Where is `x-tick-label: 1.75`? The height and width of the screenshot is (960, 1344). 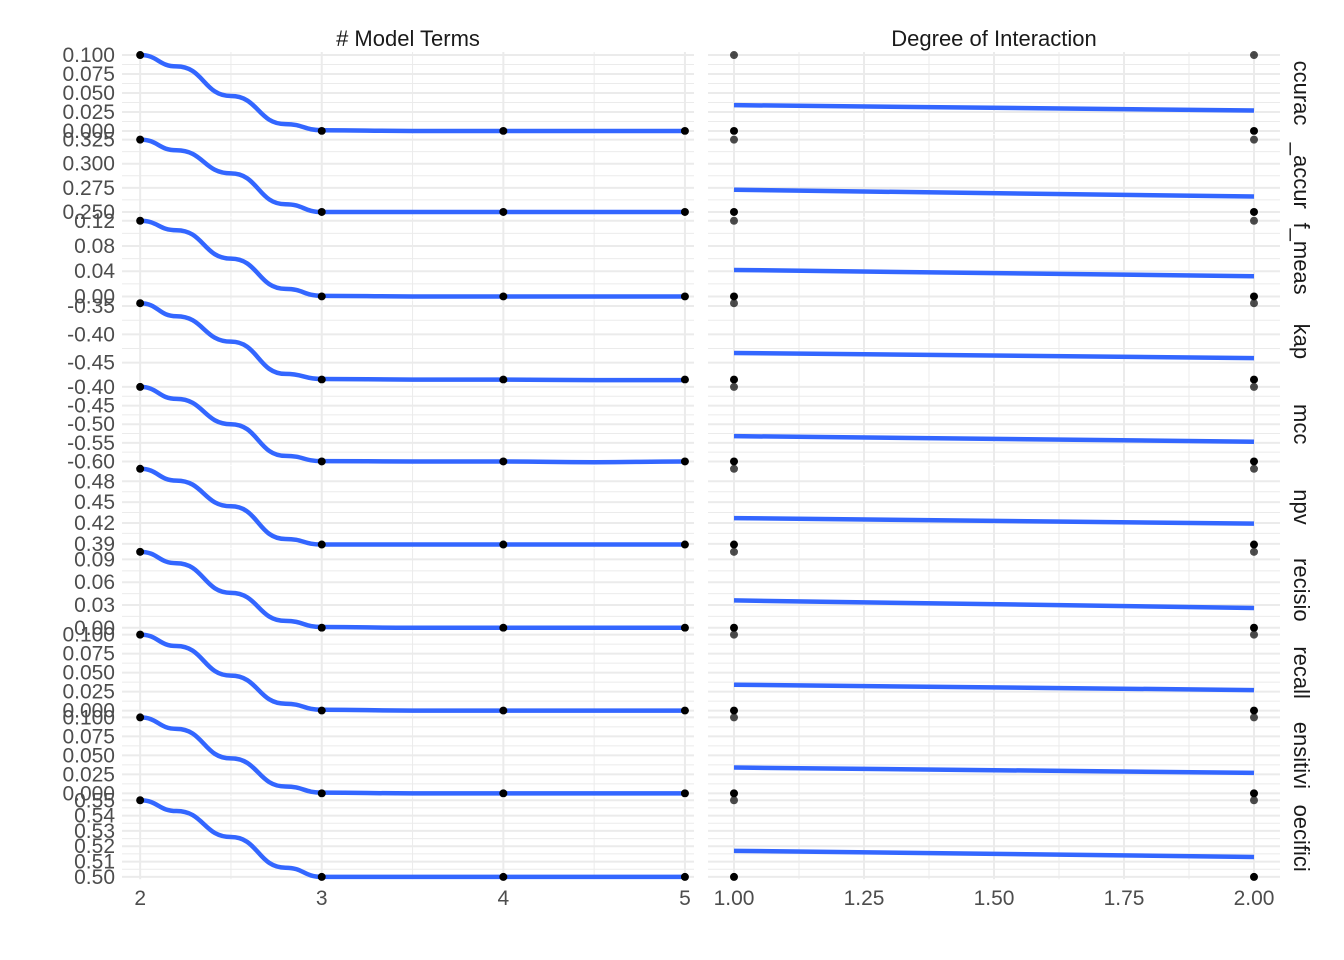 x-tick-label: 1.75 is located at coordinates (1124, 898).